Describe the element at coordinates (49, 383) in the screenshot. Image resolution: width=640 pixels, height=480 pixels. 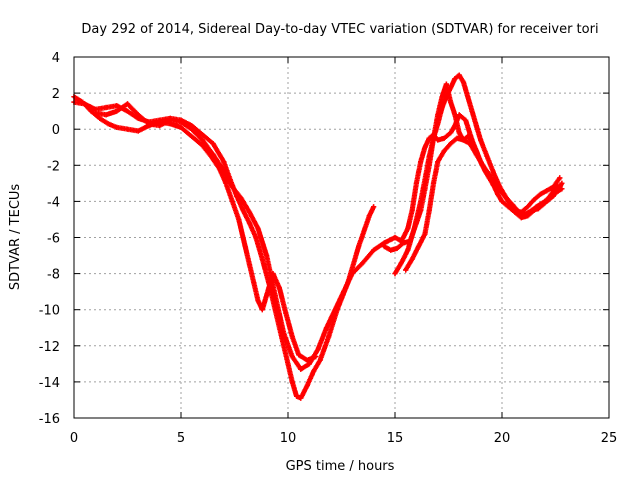
I see `y-tick-label: -14` at that location.